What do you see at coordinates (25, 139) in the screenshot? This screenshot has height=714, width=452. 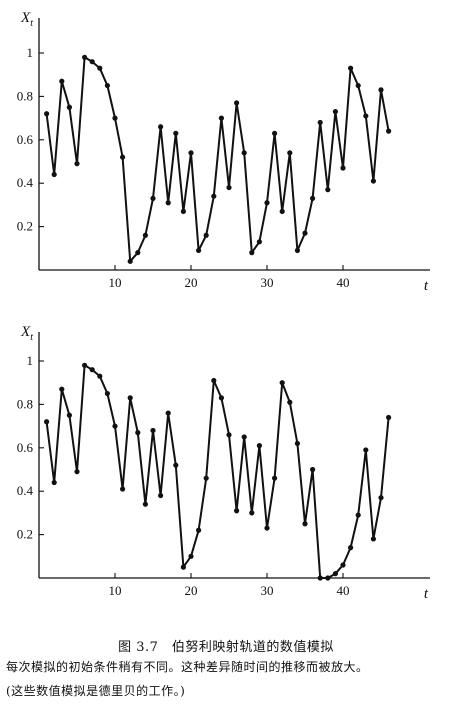 I see `y-tick-label: 0.6` at bounding box center [25, 139].